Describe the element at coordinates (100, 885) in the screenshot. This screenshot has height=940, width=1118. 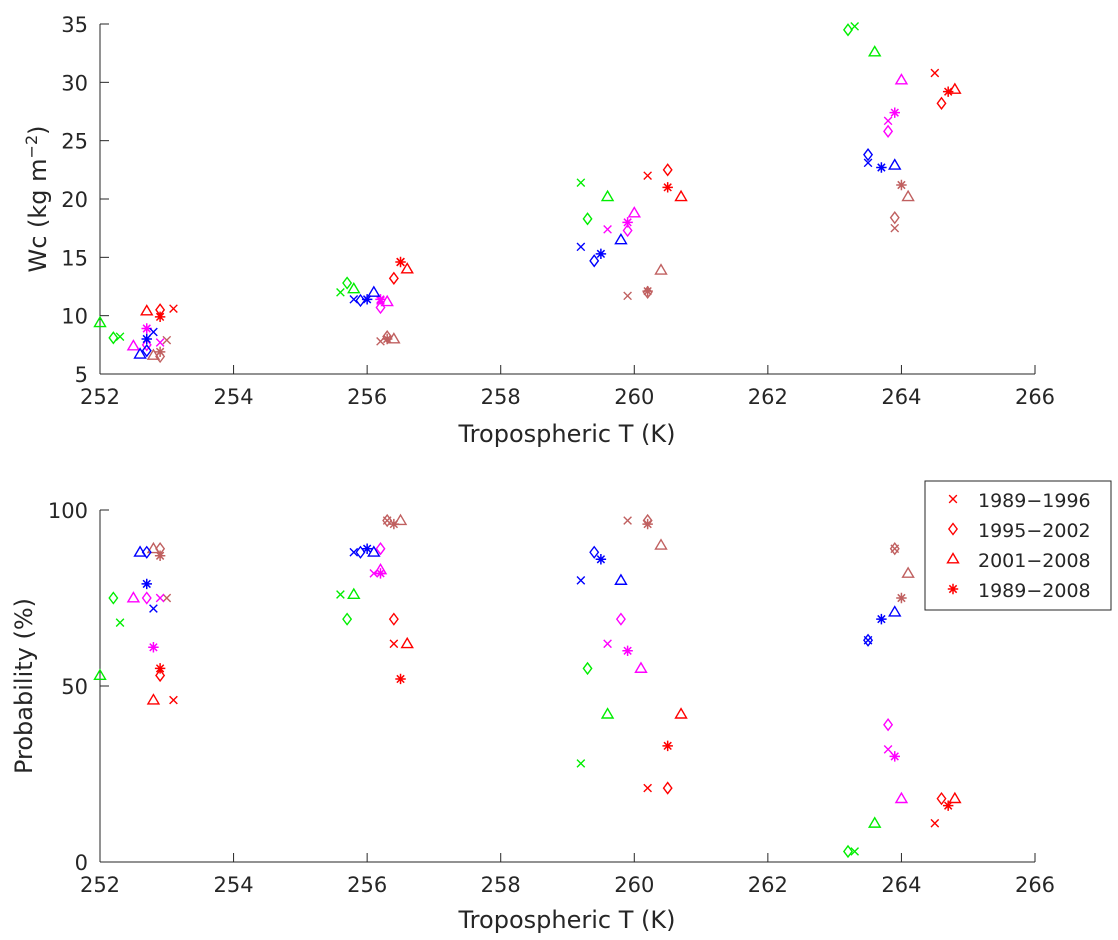
I see `probability-x-tick-label: 252` at that location.